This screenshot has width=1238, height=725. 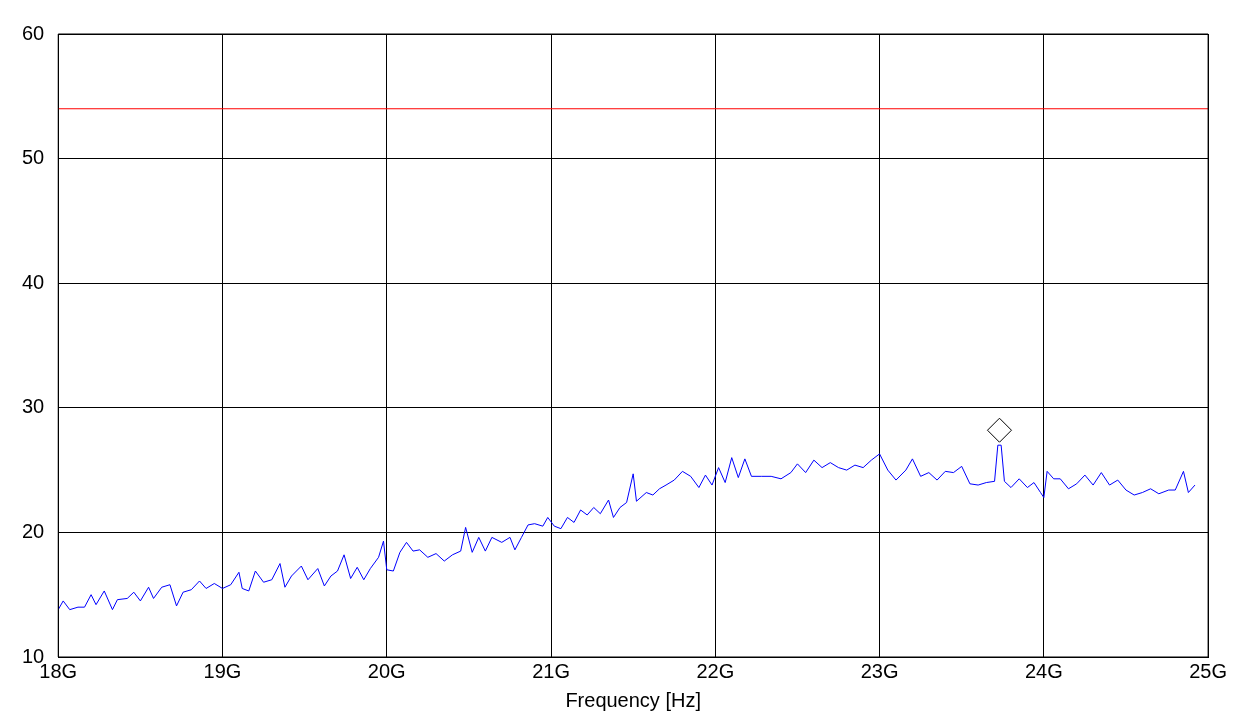 What do you see at coordinates (633, 699) in the screenshot?
I see `x-axis-title: Frequency [Hz]` at bounding box center [633, 699].